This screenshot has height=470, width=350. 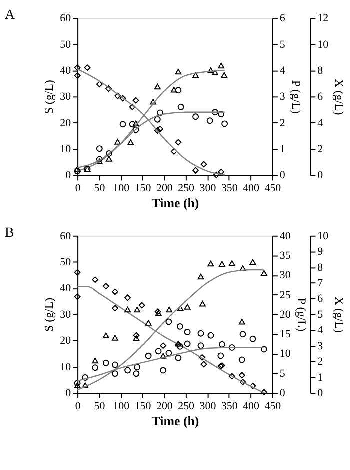 I want to click on y3-tick-label: 4, so click(x=321, y=123).